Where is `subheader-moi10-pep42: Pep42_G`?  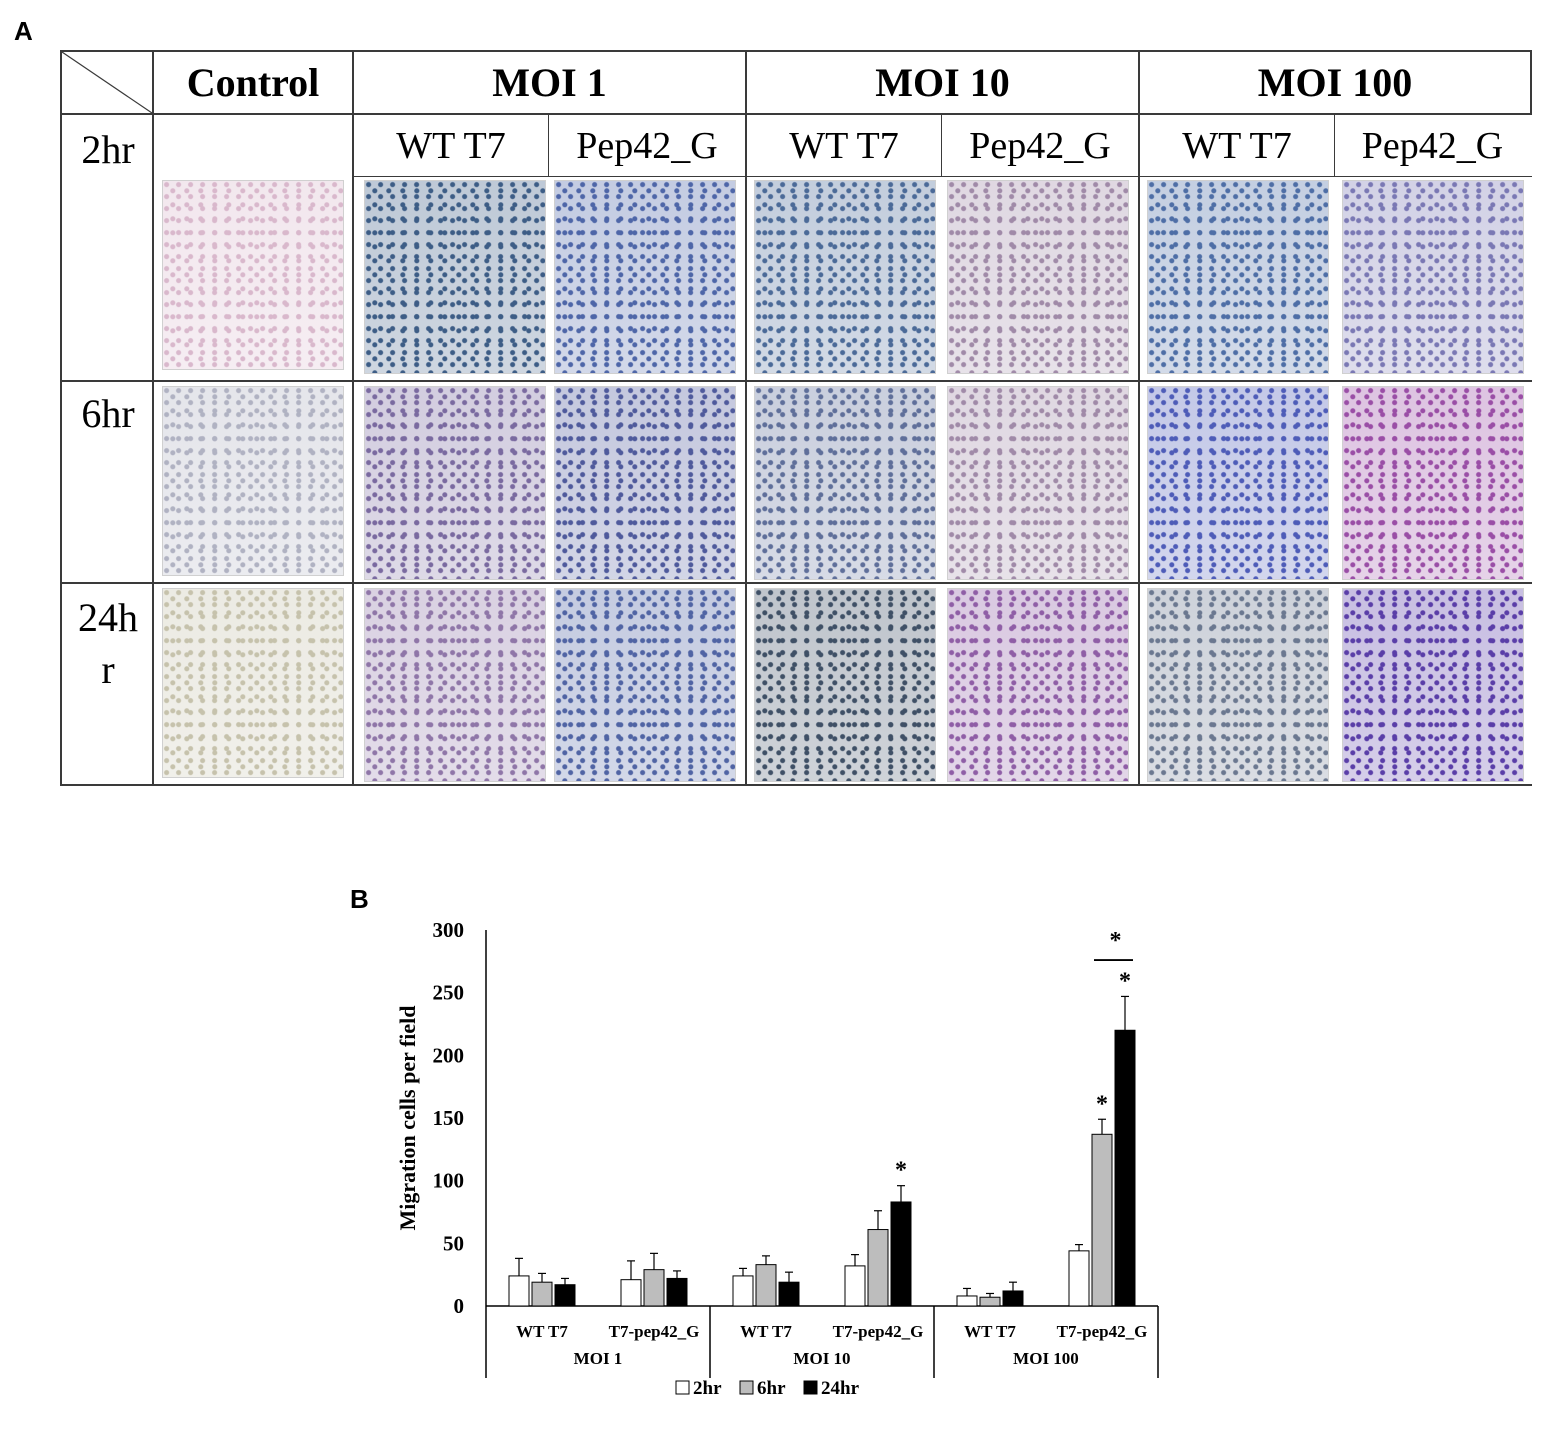
subheader-moi10-pep42: Pep42_G is located at coordinates (1040, 145).